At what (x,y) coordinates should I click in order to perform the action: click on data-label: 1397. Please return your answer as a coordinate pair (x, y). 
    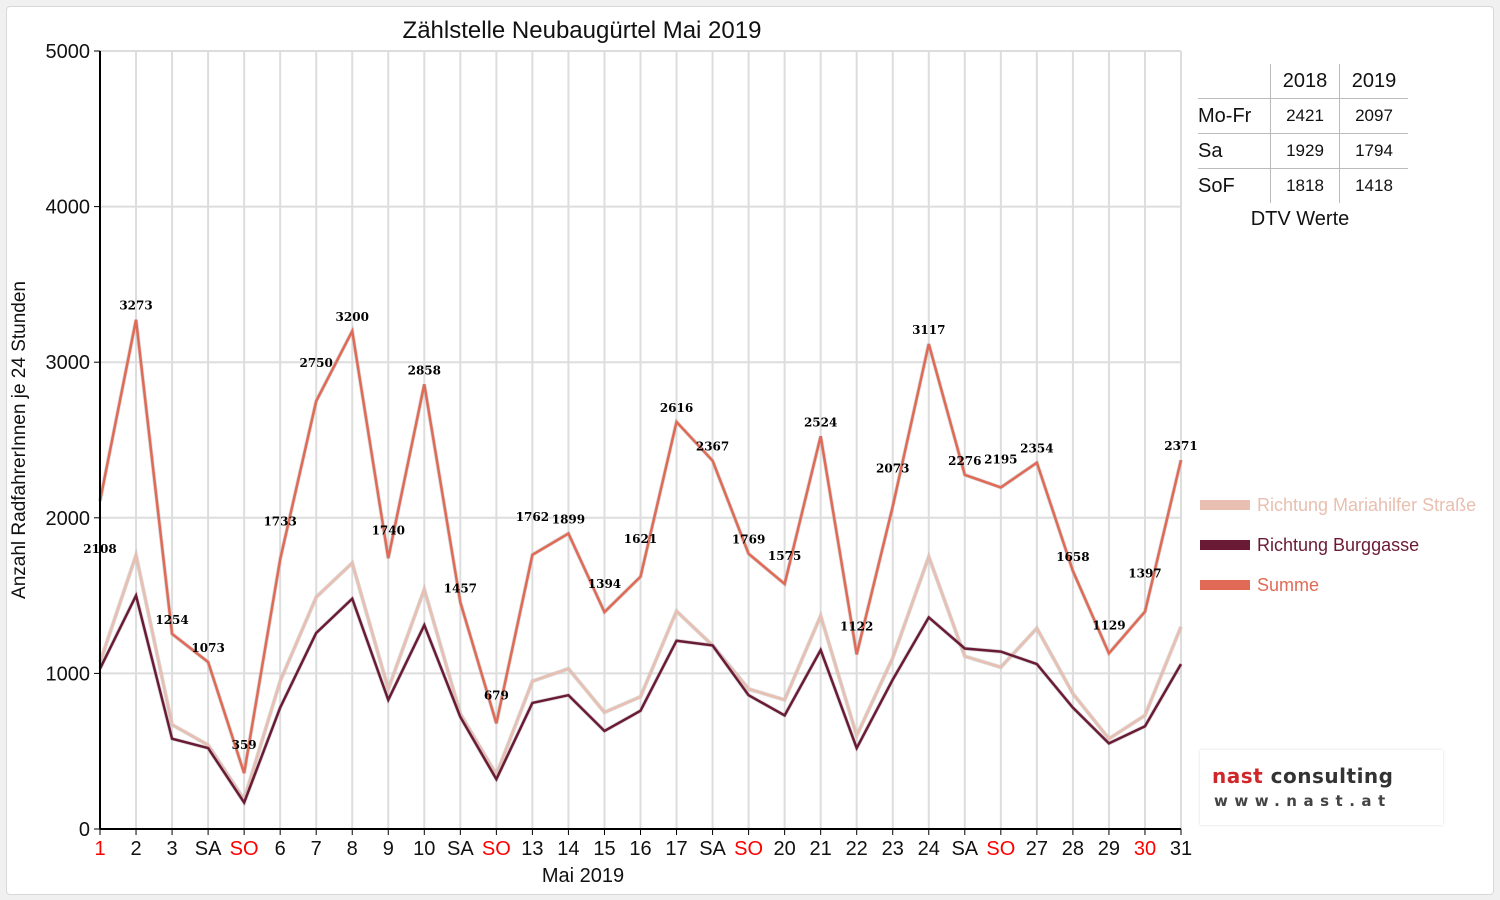
    Looking at the image, I should click on (1144, 574).